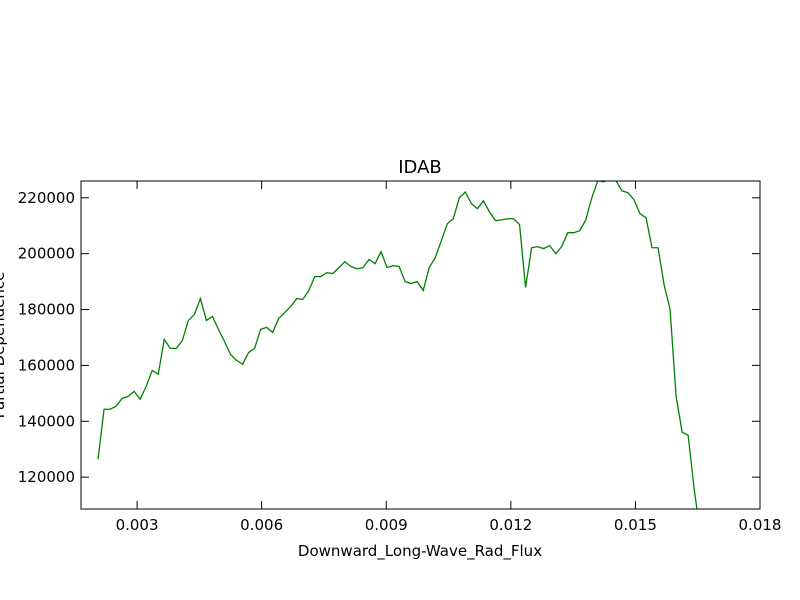 This screenshot has width=800, height=600. I want to click on x-axis-label: Downward_Long-Wave_Rad_Flux, so click(420, 551).